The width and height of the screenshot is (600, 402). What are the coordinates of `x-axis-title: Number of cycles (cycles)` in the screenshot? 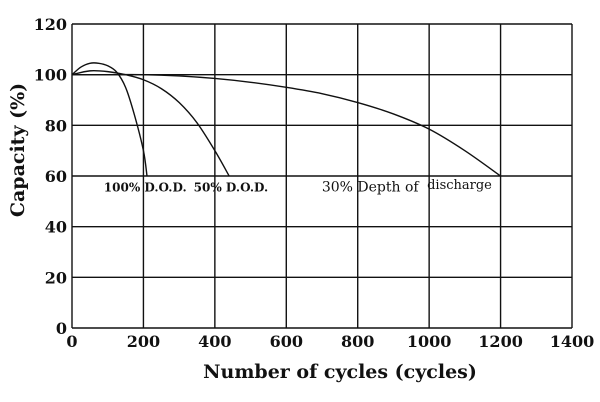 It's located at (340, 372).